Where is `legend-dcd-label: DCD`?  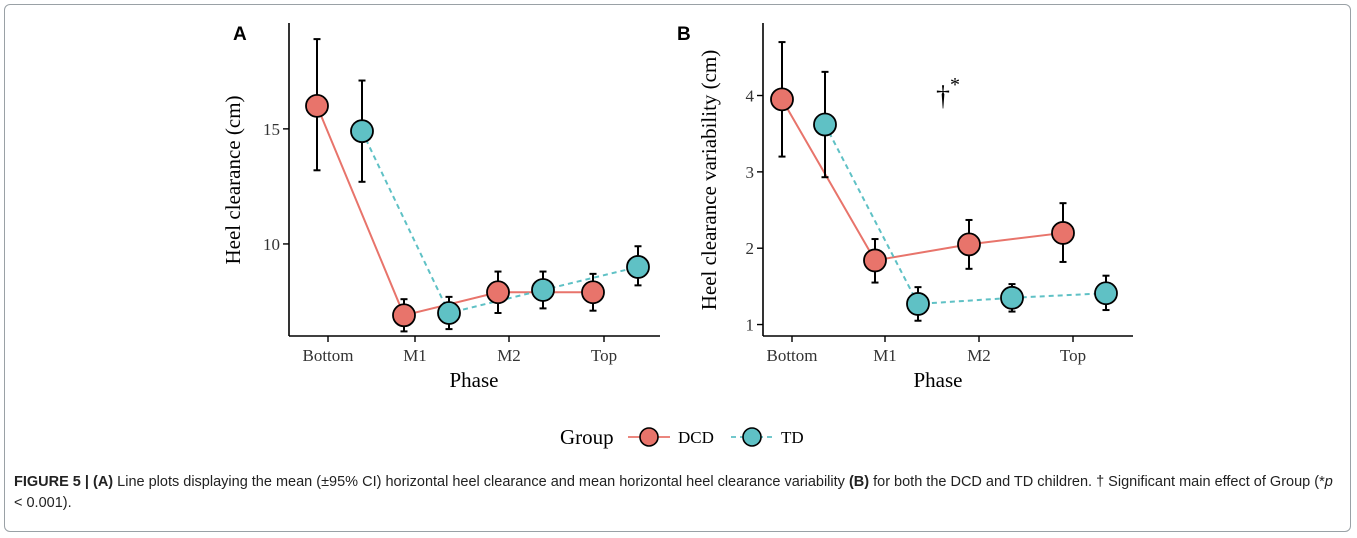
legend-dcd-label: DCD is located at coordinates (696, 437).